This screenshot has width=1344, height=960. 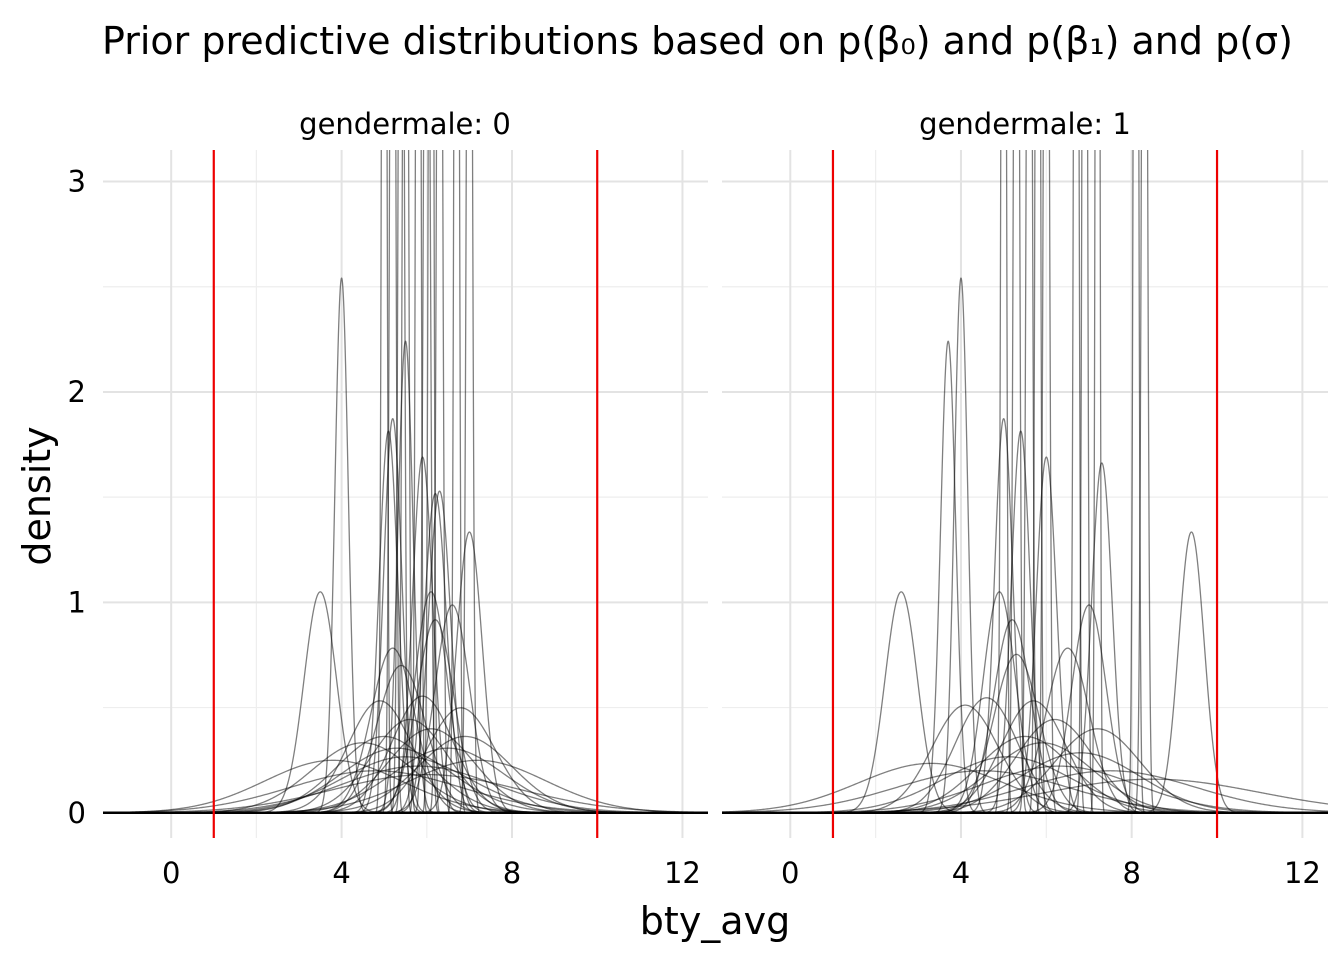 I want to click on y-tick-label: 3, so click(x=77, y=182).